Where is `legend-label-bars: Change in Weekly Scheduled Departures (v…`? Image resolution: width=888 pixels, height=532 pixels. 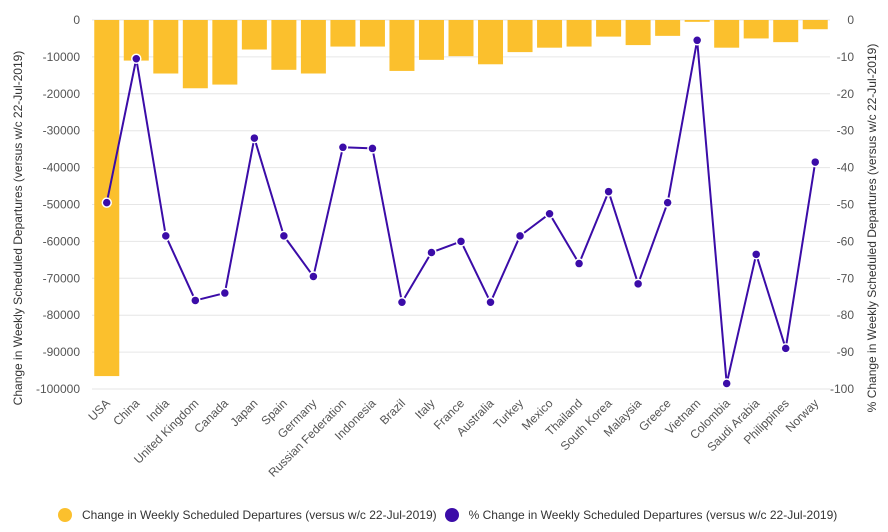
legend-label-bars: Change in Weekly Scheduled Departures (v… is located at coordinates (259, 515).